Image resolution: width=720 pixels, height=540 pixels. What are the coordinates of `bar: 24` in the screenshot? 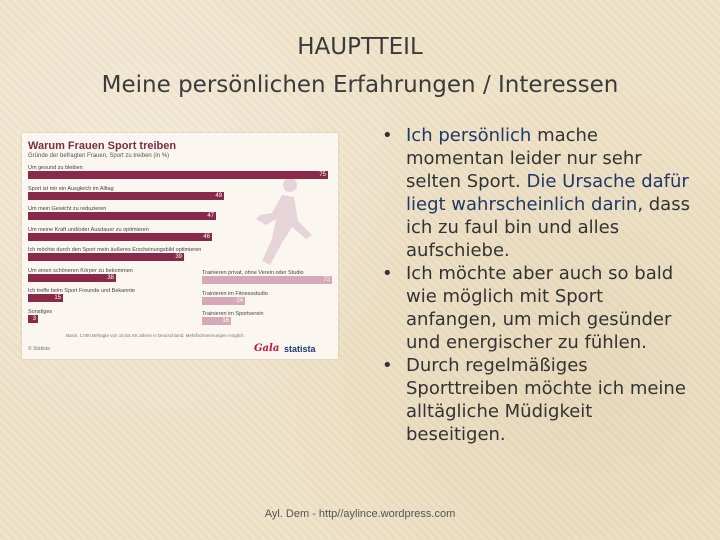 It's located at (223, 300).